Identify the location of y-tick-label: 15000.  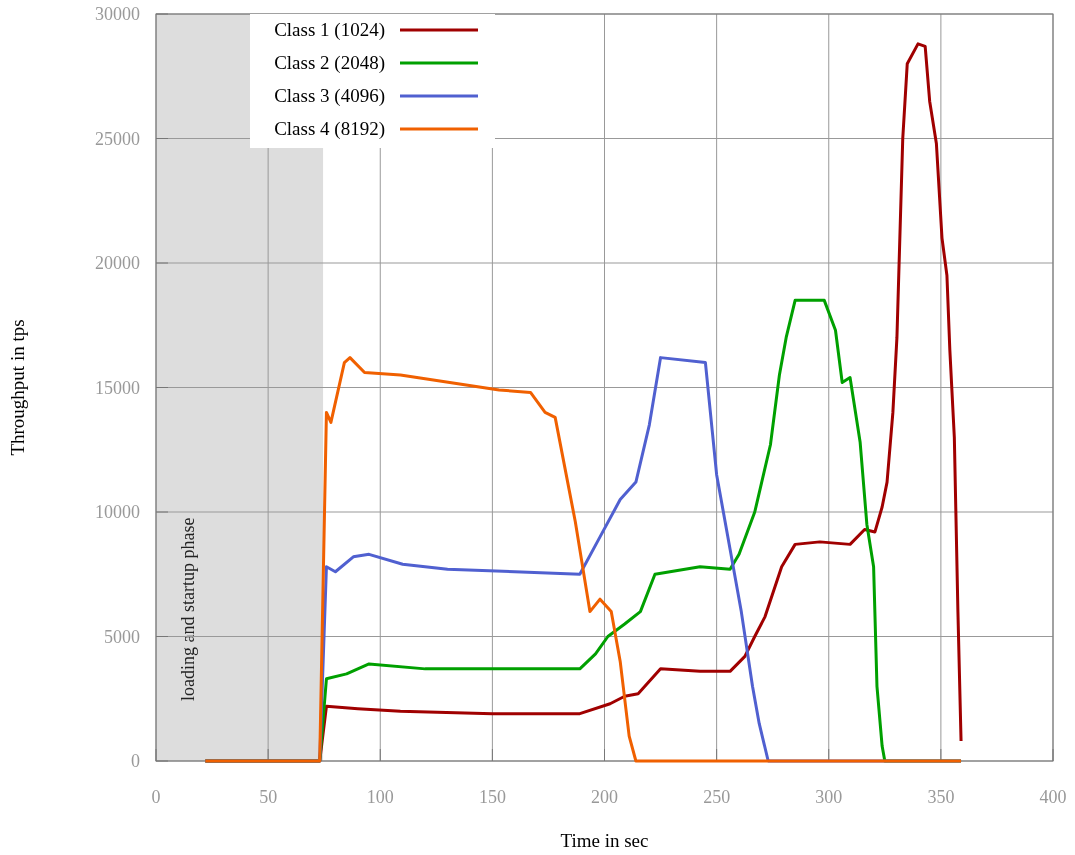
(117, 387).